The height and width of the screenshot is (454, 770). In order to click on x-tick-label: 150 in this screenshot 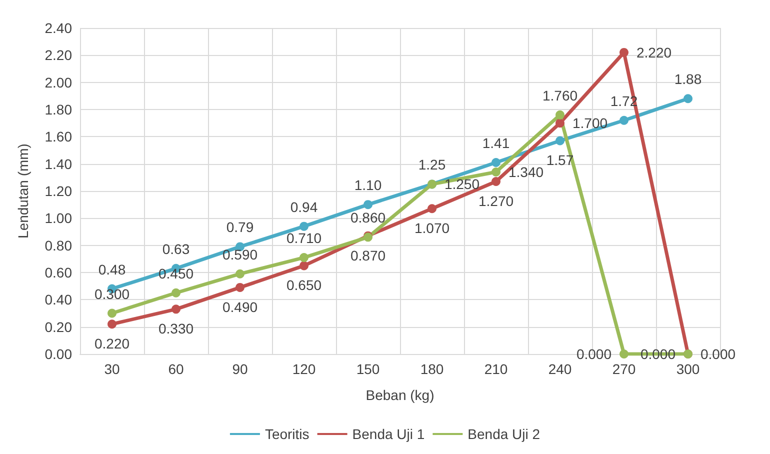, I will do `click(368, 369)`.